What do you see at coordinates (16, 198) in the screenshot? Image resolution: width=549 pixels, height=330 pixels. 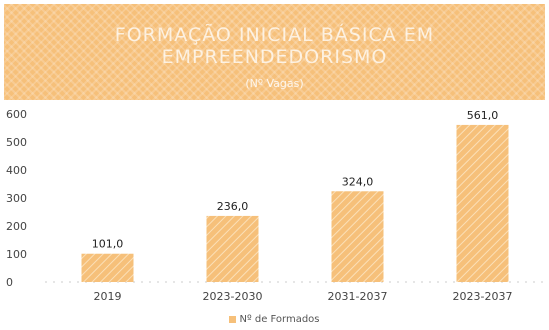 I see `y-tick-label: 300` at bounding box center [16, 198].